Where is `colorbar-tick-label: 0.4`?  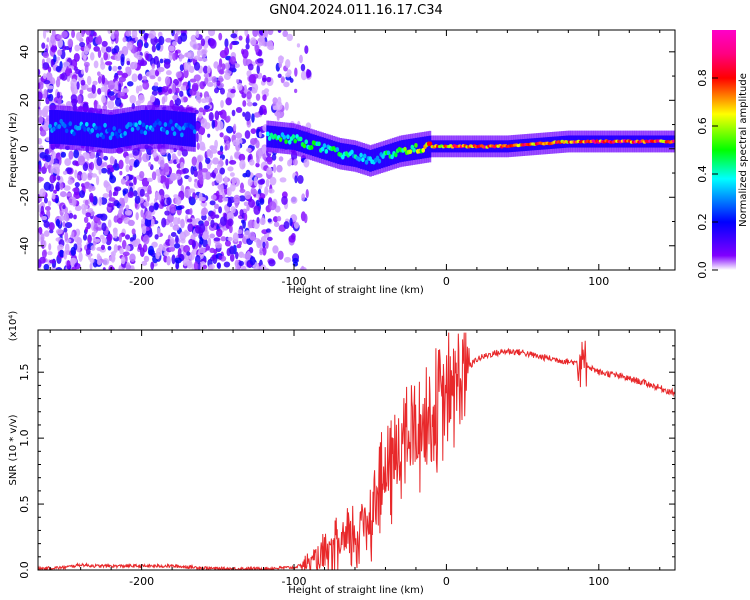 colorbar-tick-label: 0.4 is located at coordinates (702, 174).